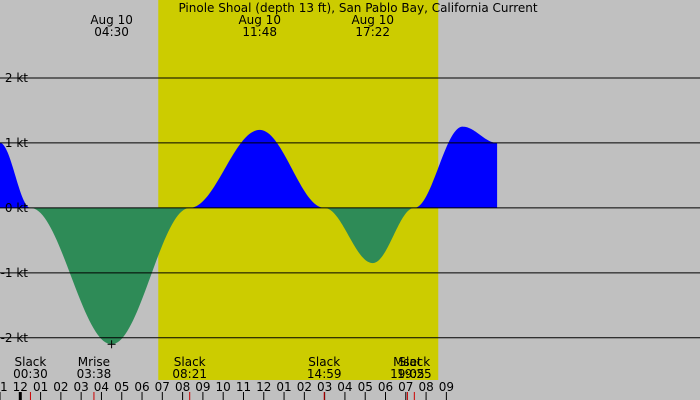 Image resolution: width=700 pixels, height=400 pixels. Describe the element at coordinates (372, 32) in the screenshot. I see `extremum-time-label: 17:22` at that location.